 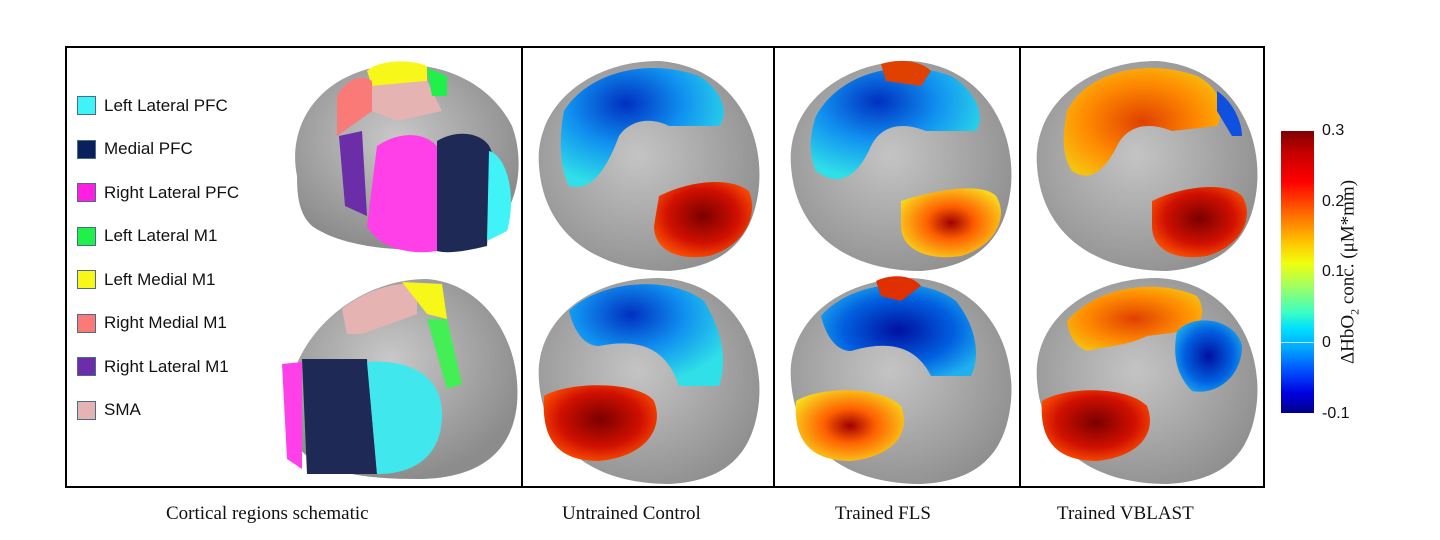 What do you see at coordinates (166, 105) in the screenshot?
I see `legend-label: Left Lateral PFC` at bounding box center [166, 105].